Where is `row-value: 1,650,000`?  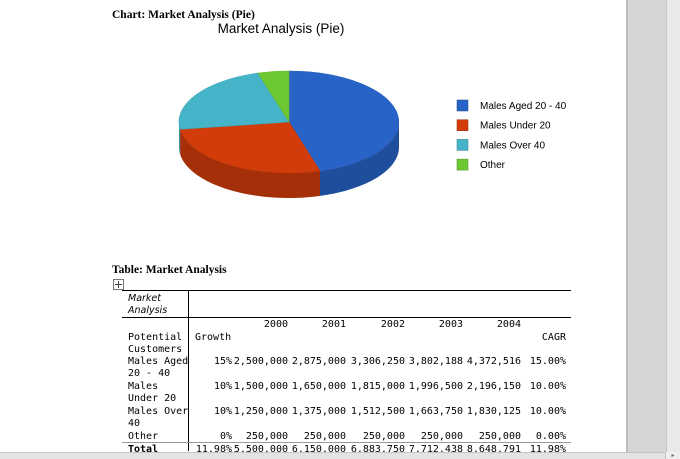 row-value: 1,650,000 is located at coordinates (316, 387).